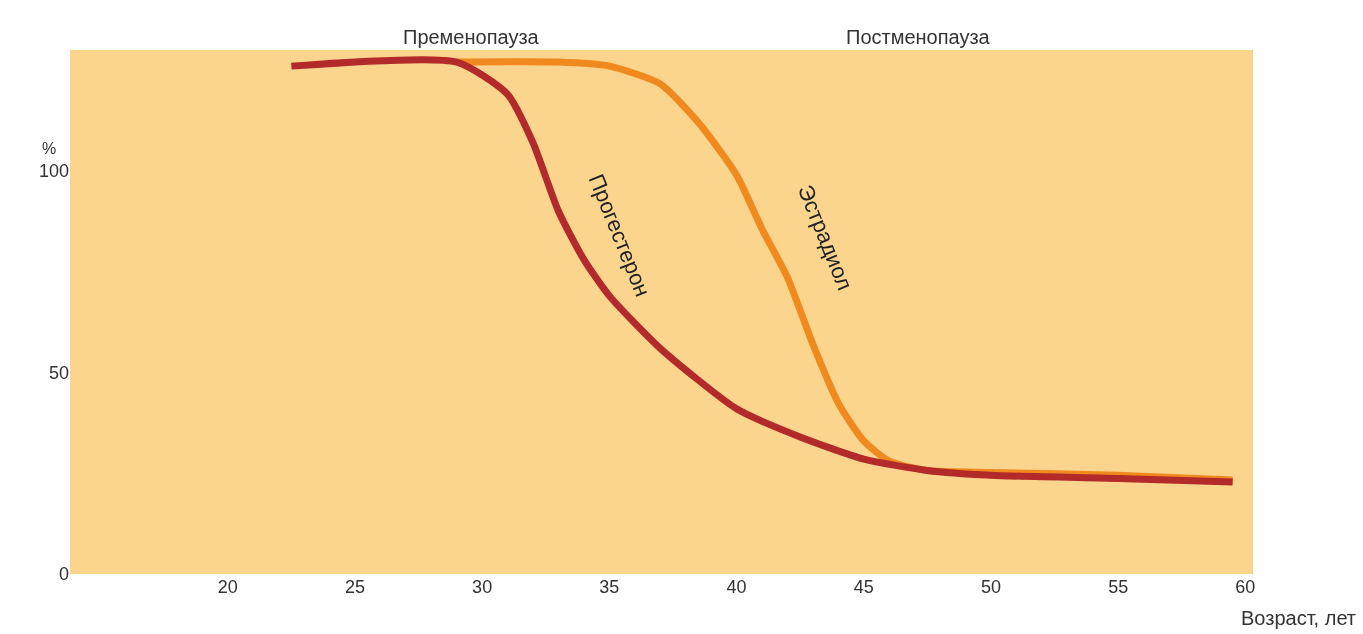 Image resolution: width=1363 pixels, height=634 pixels. I want to click on y-axis-title: %, so click(49, 148).